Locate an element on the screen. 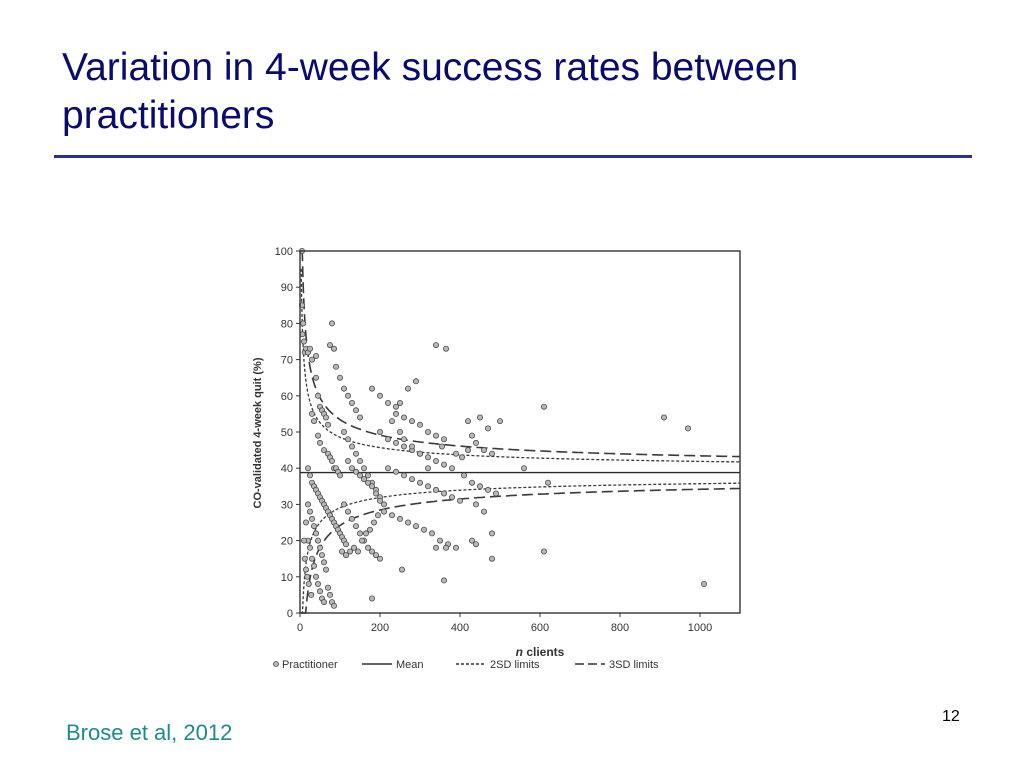 The height and width of the screenshot is (768, 1024). page-number: 12 is located at coordinates (951, 716).